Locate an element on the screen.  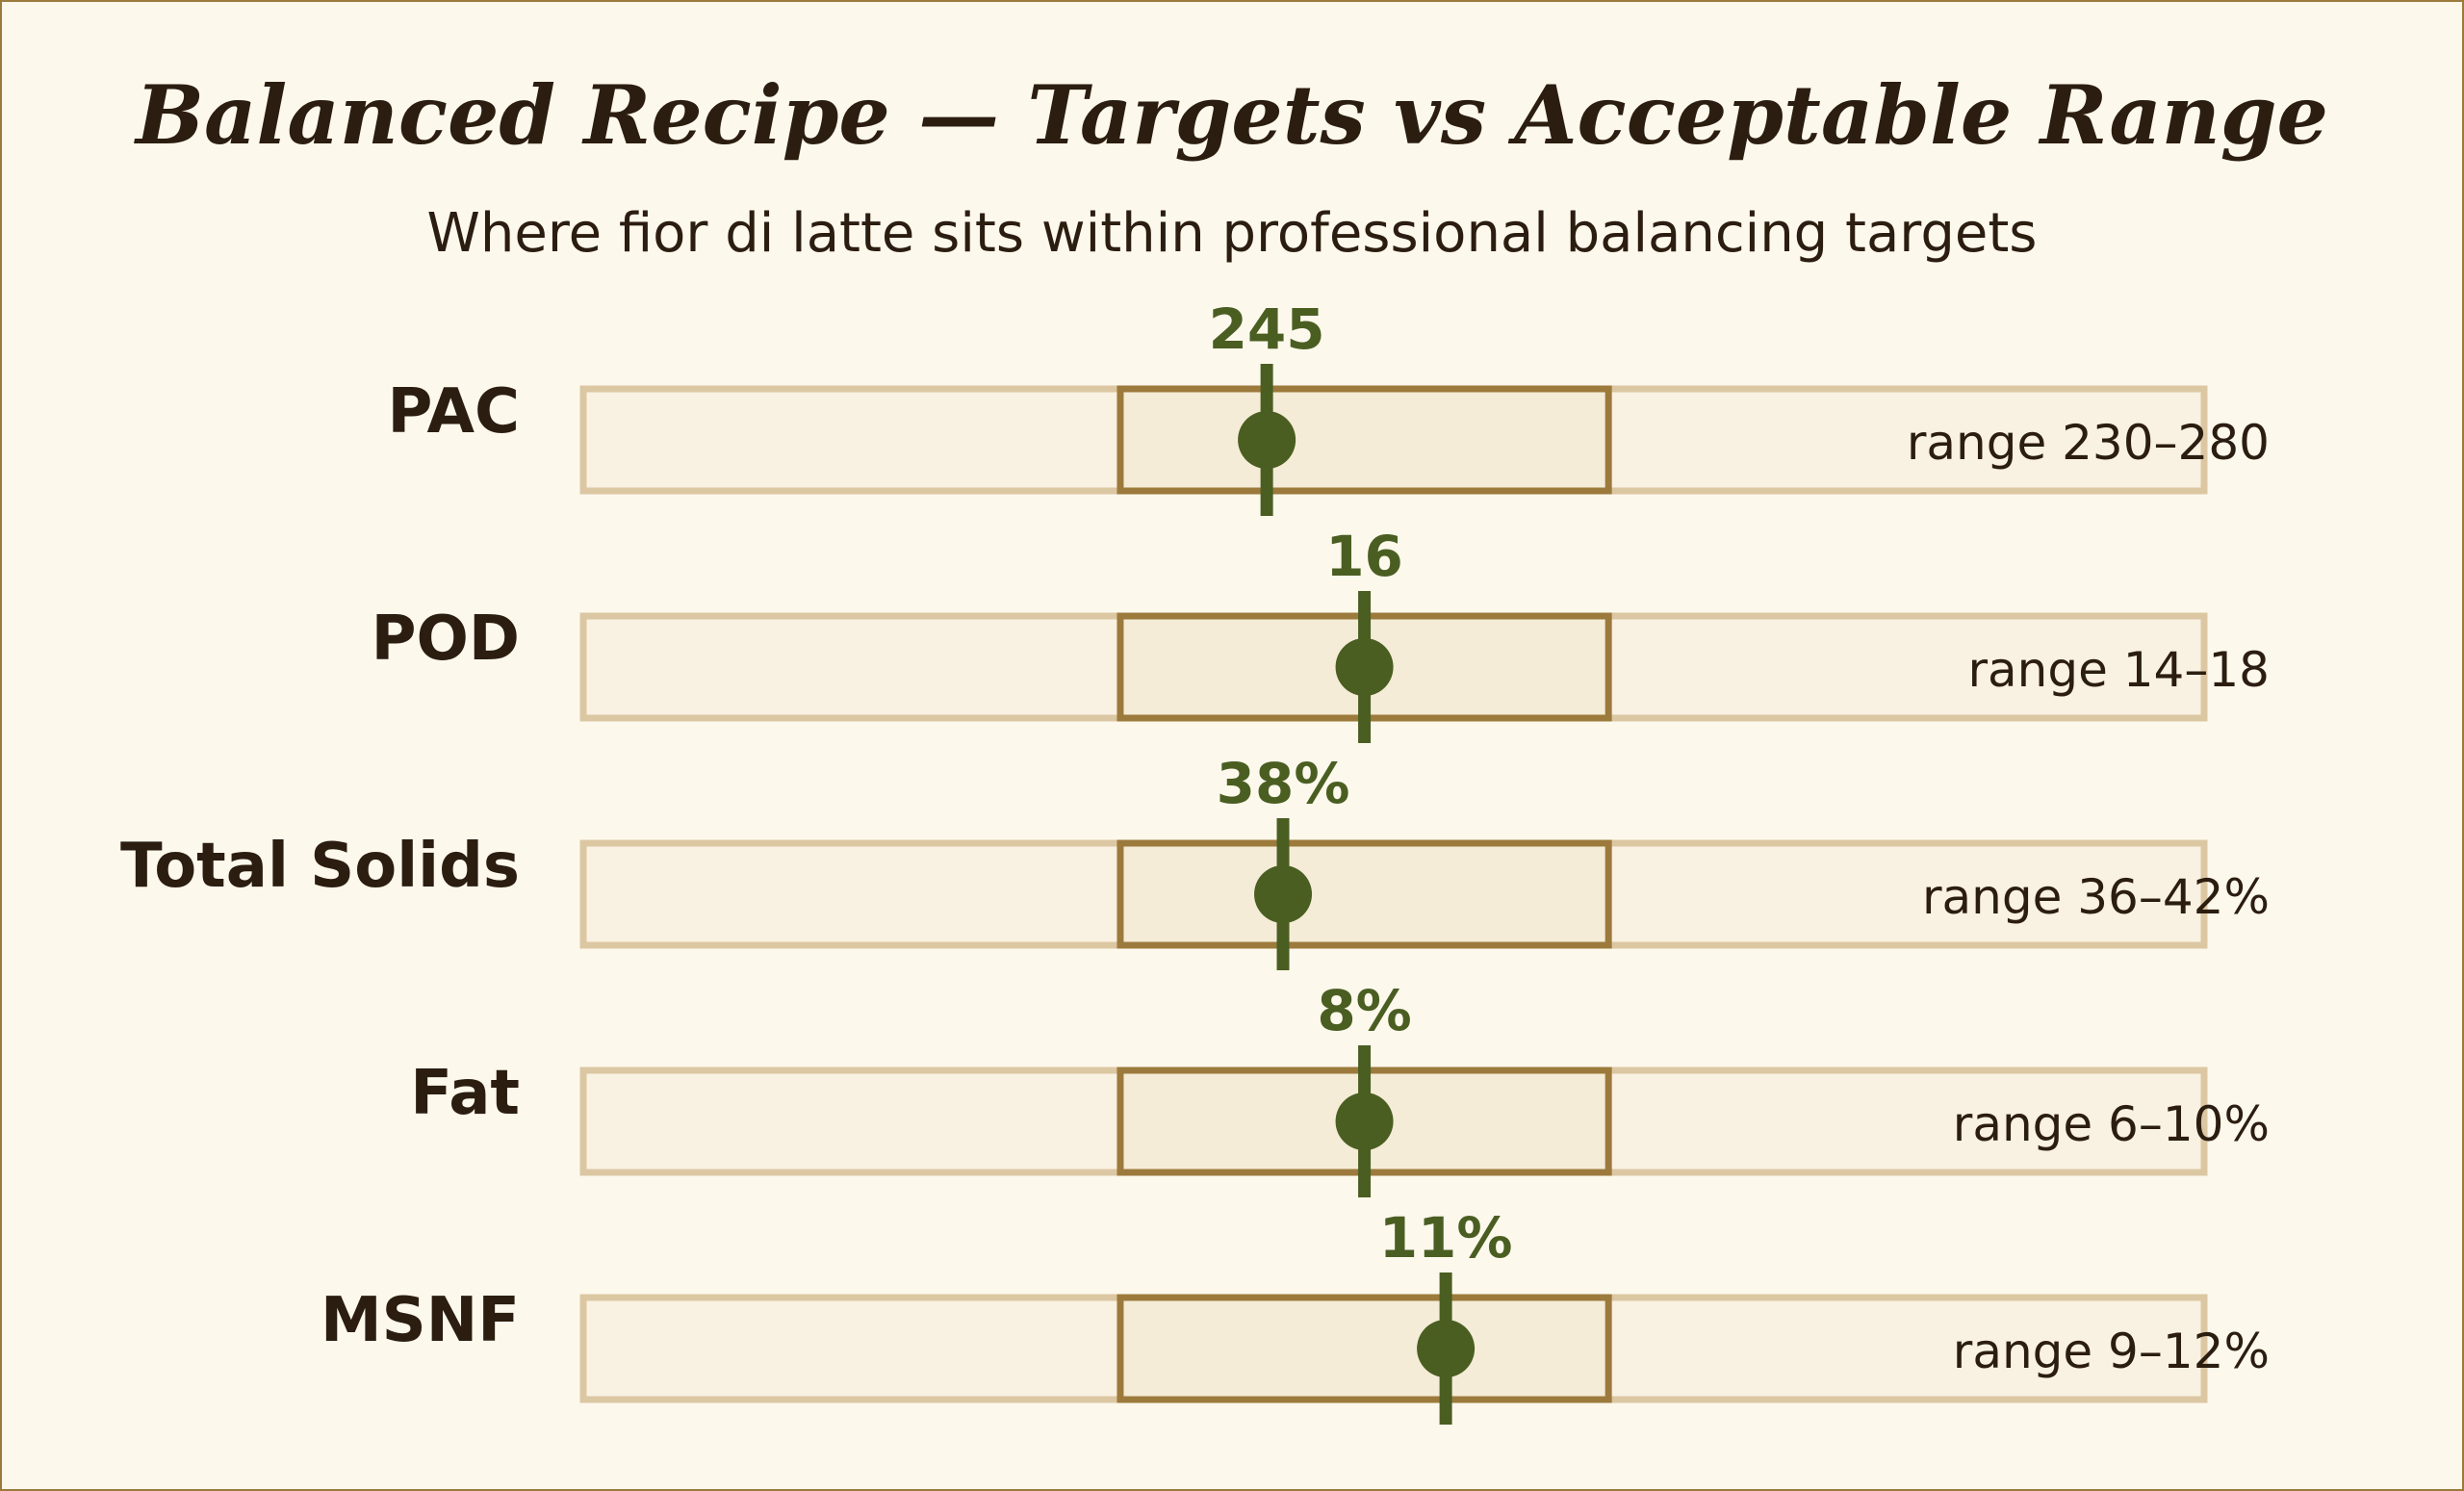
value-label: 11% is located at coordinates (1446, 1238).